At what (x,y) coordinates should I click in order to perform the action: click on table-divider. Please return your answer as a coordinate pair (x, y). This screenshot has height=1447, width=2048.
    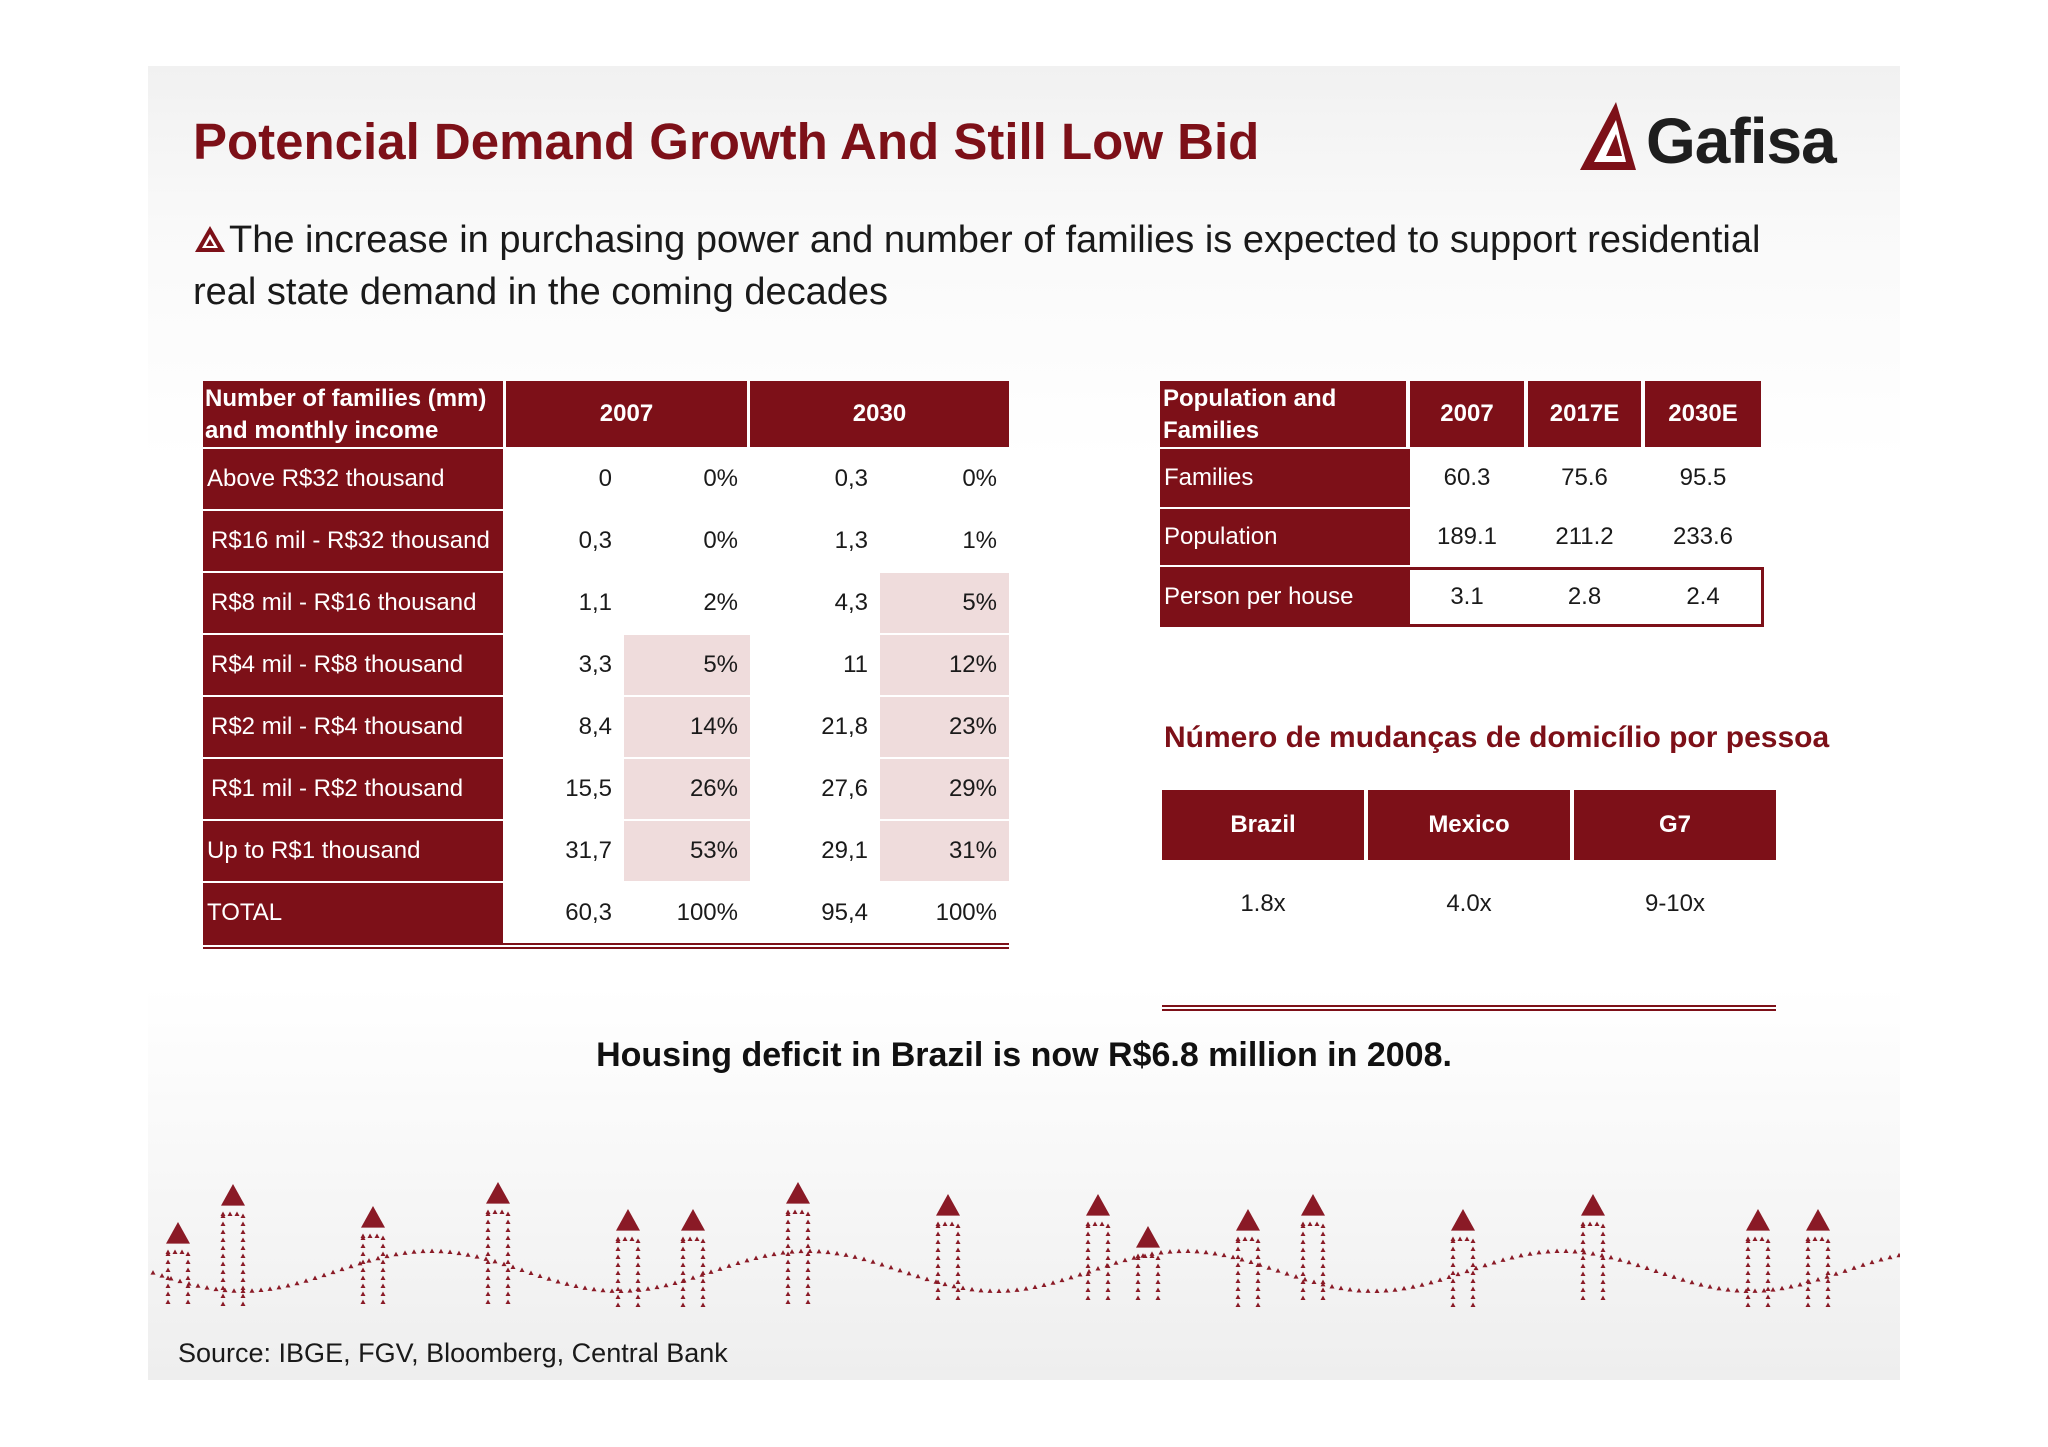
    Looking at the image, I should click on (1469, 1010).